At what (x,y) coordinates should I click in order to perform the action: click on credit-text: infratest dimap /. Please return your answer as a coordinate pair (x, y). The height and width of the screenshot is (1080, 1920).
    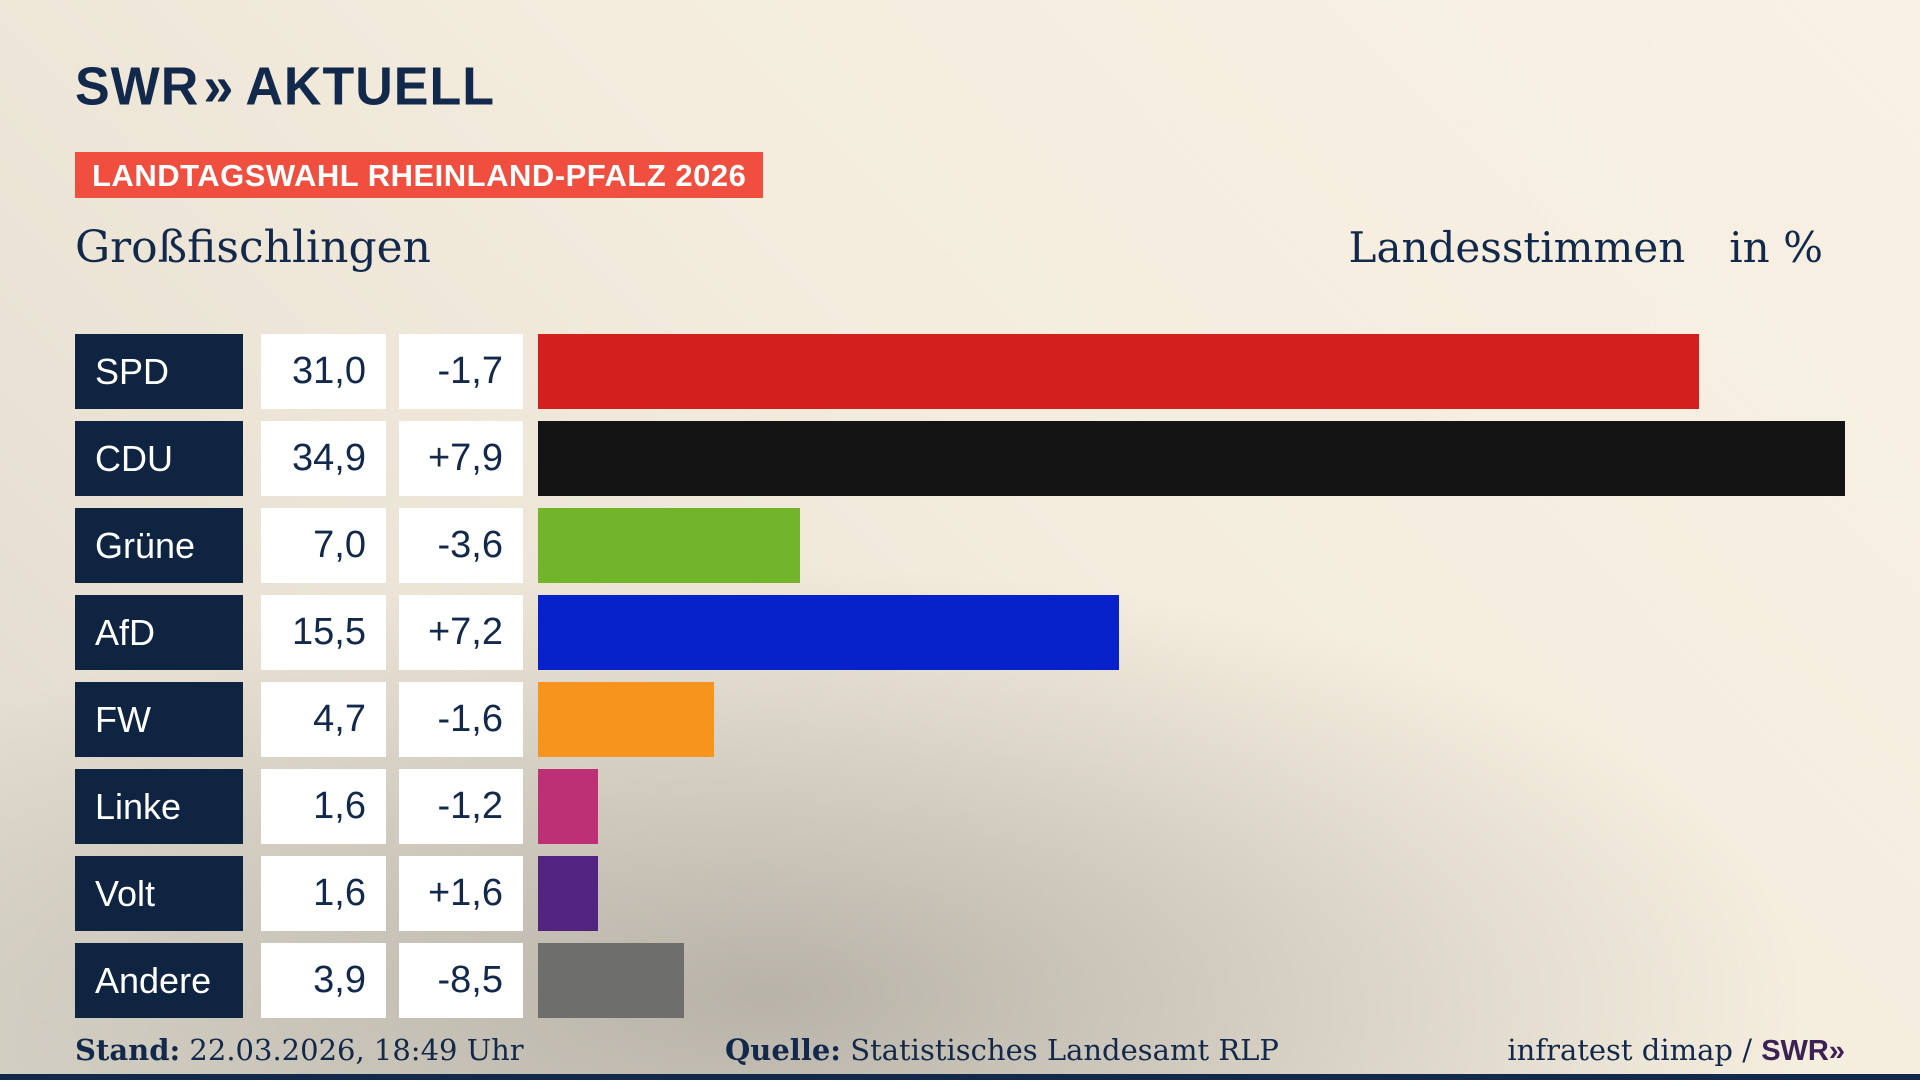
    Looking at the image, I should click on (1629, 1050).